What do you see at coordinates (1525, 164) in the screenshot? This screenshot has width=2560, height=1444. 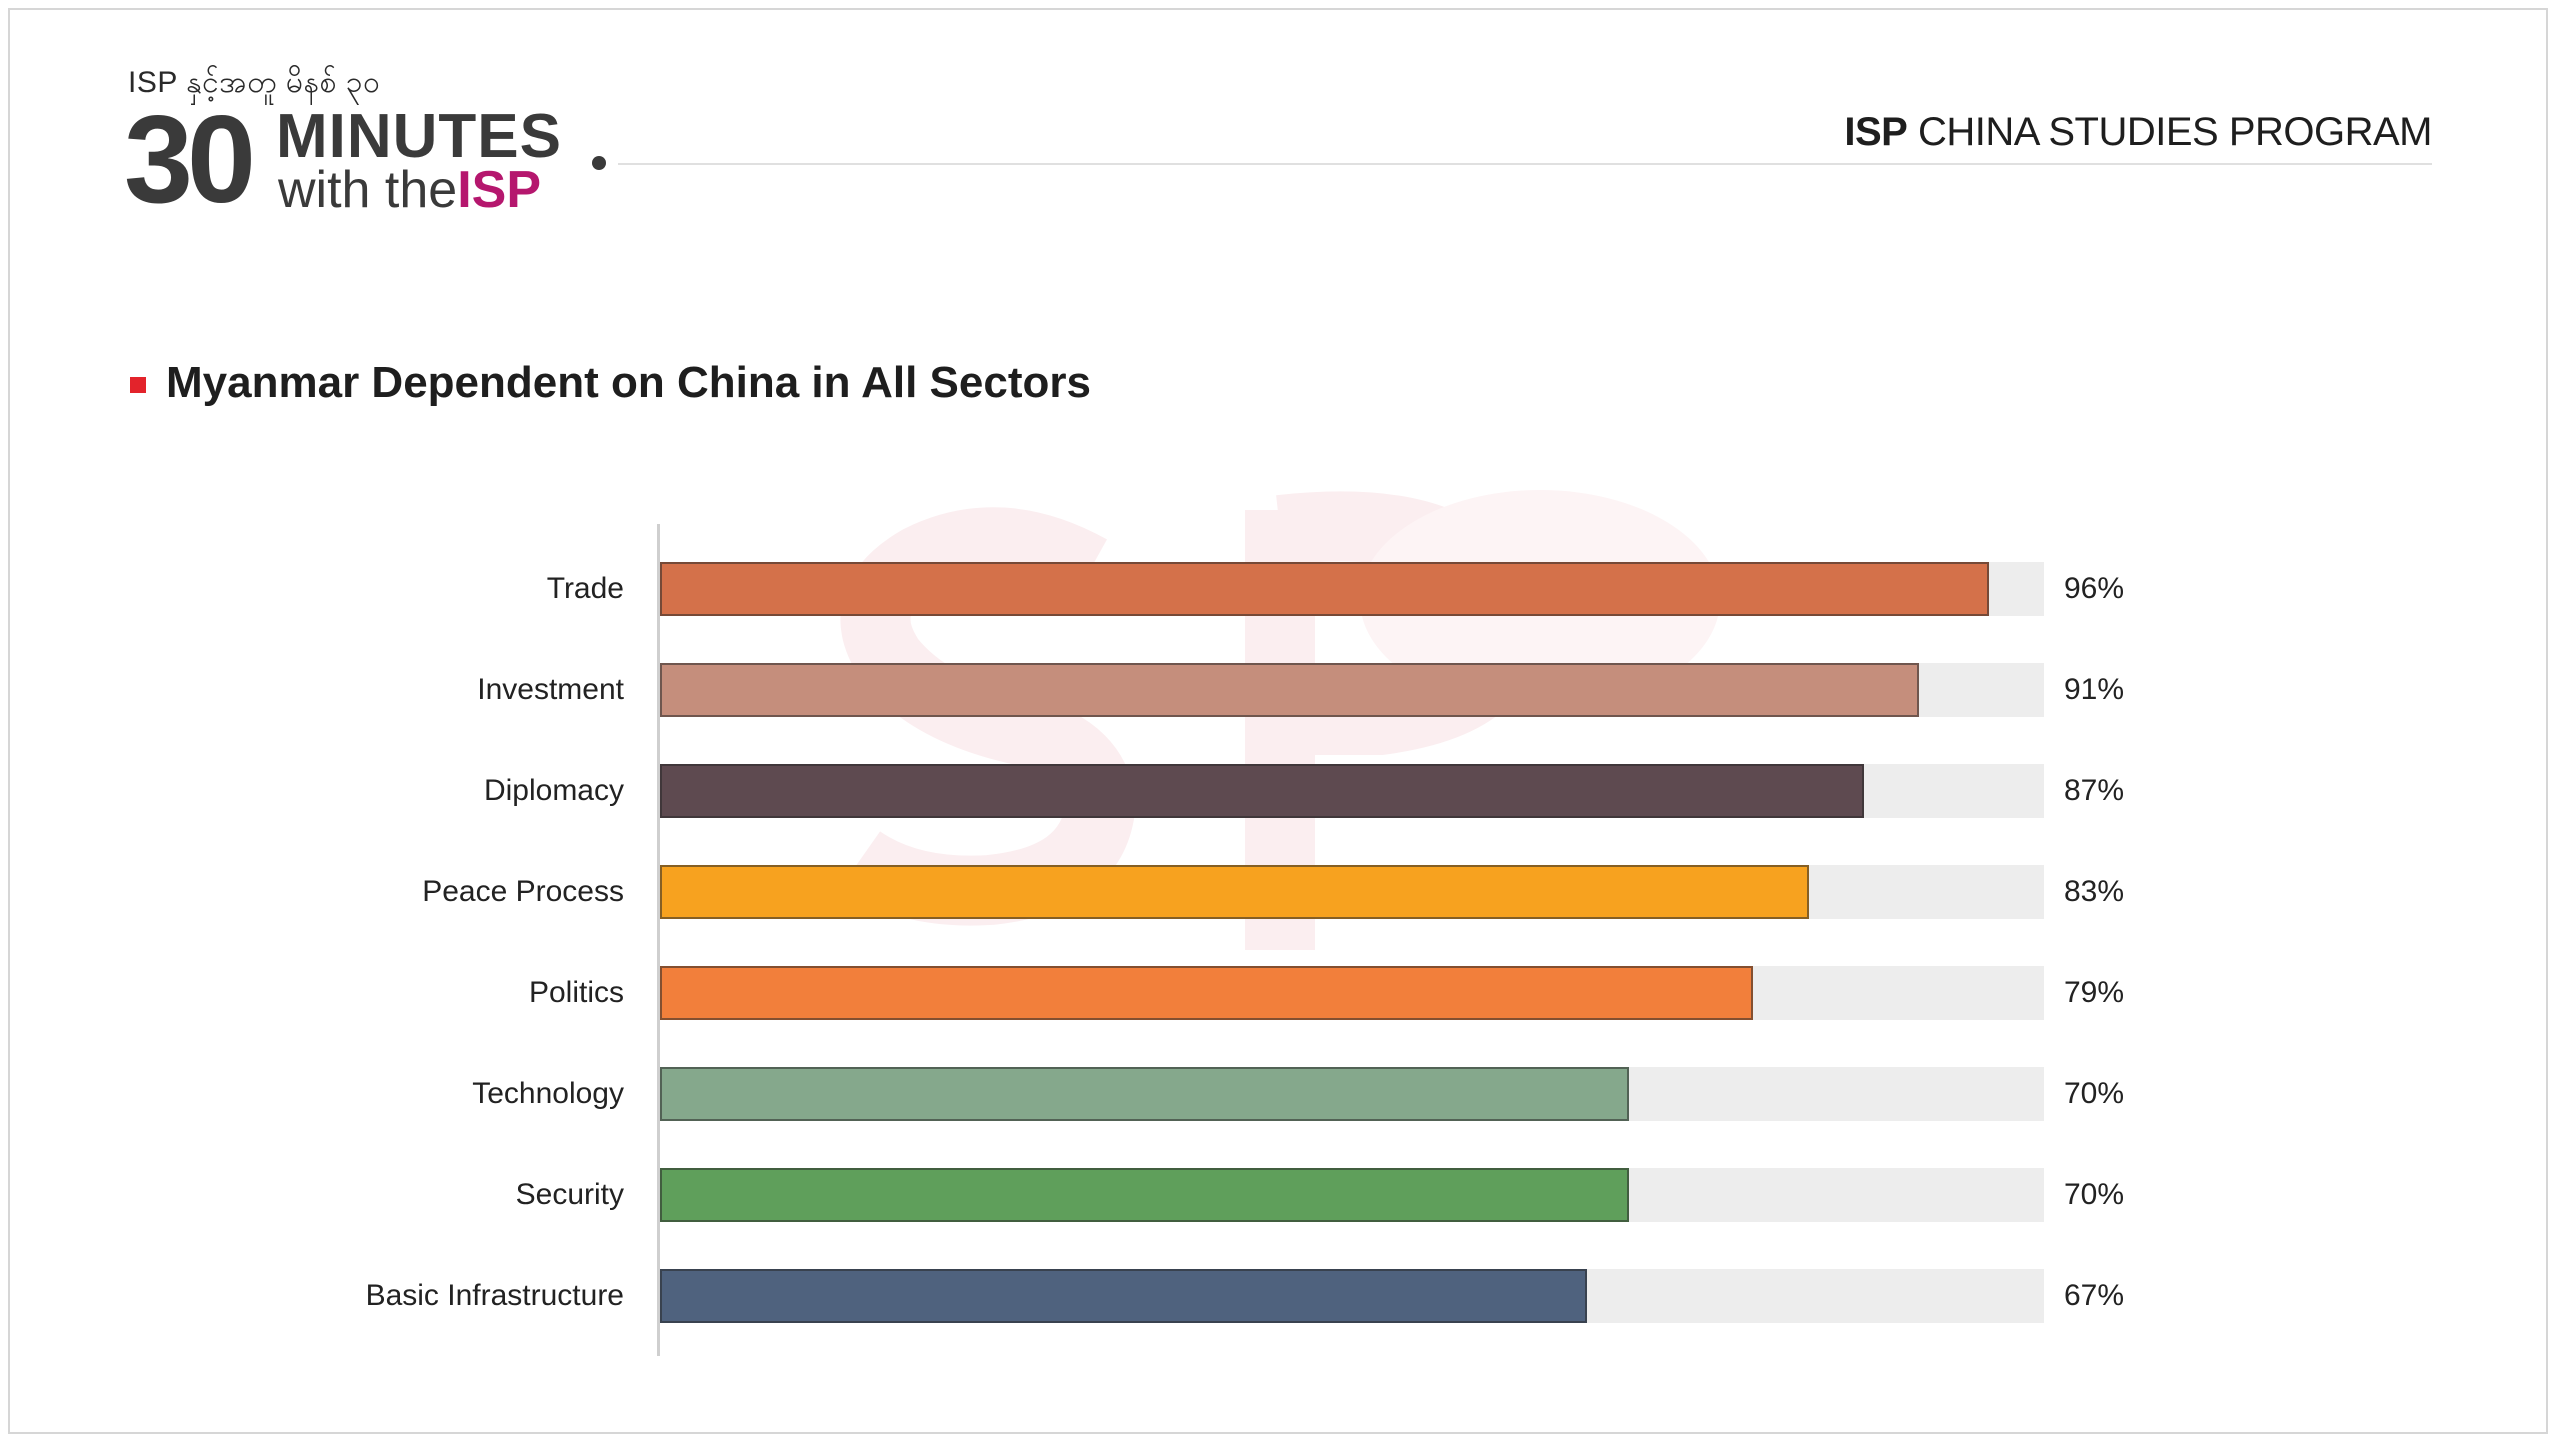 I see `header-divider` at bounding box center [1525, 164].